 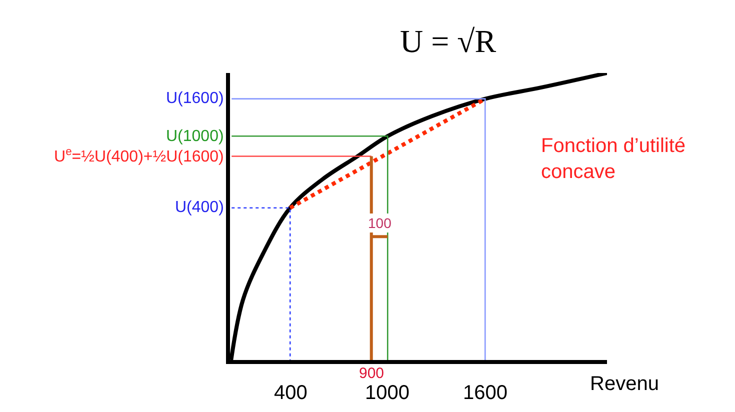 I want to click on annotation: 100, so click(x=380, y=223).